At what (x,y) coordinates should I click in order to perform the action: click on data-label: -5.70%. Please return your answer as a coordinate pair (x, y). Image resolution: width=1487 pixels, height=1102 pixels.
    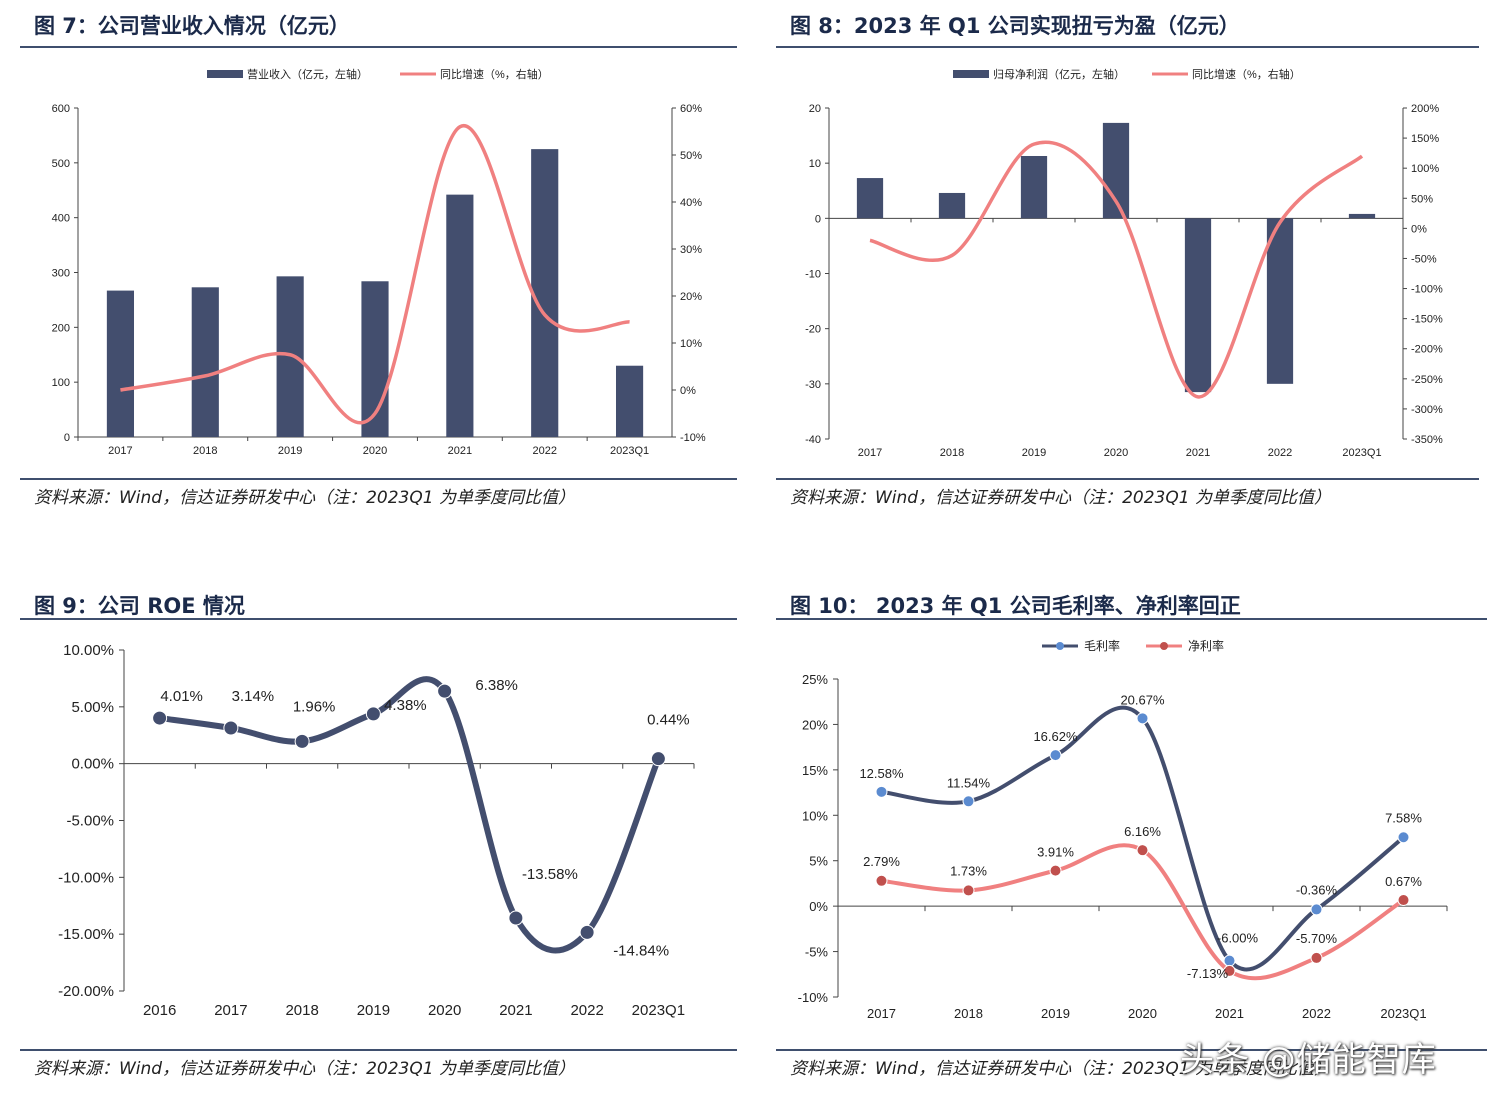
    Looking at the image, I should click on (1317, 938).